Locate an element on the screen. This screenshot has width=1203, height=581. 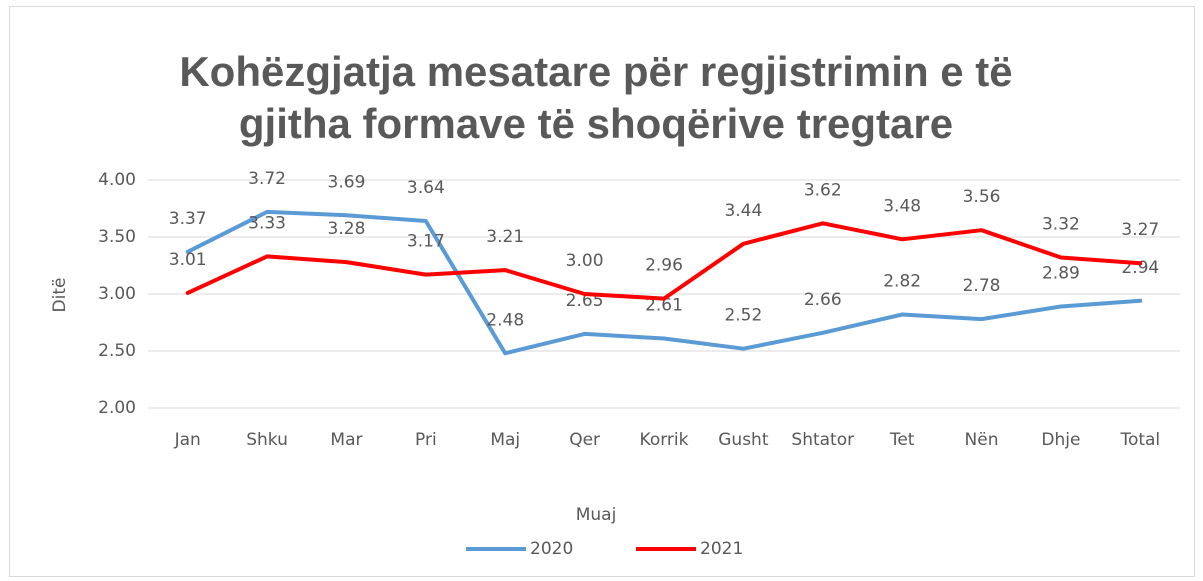
legend-label: 2021 is located at coordinates (721, 549).